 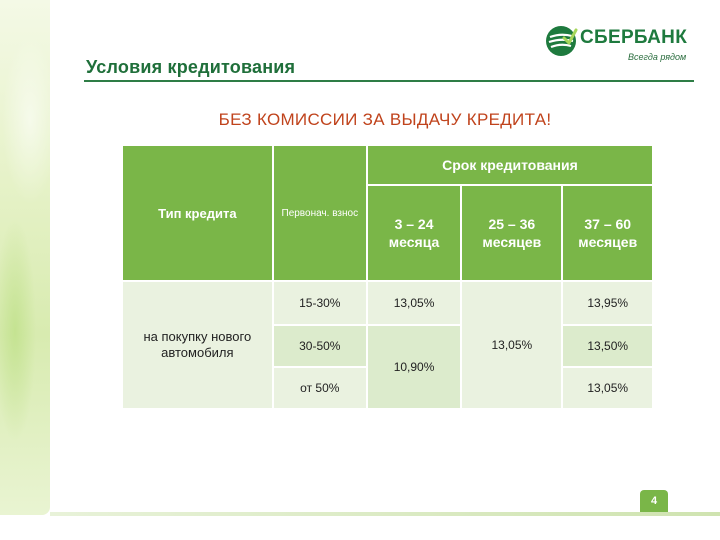 What do you see at coordinates (607, 233) in the screenshot?
I see `header-term-37-60: 37 – 60 месяцев` at bounding box center [607, 233].